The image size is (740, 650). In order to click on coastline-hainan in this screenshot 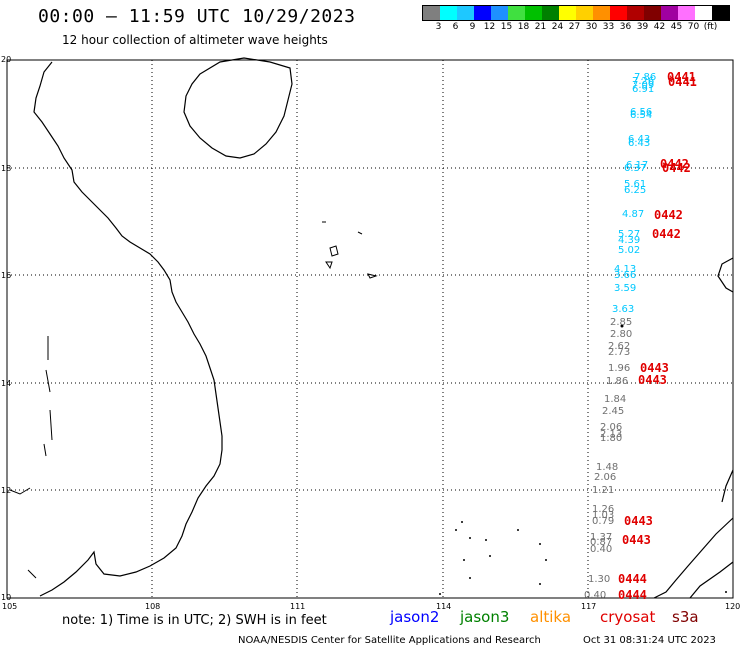, I will do `click(238, 108)`.